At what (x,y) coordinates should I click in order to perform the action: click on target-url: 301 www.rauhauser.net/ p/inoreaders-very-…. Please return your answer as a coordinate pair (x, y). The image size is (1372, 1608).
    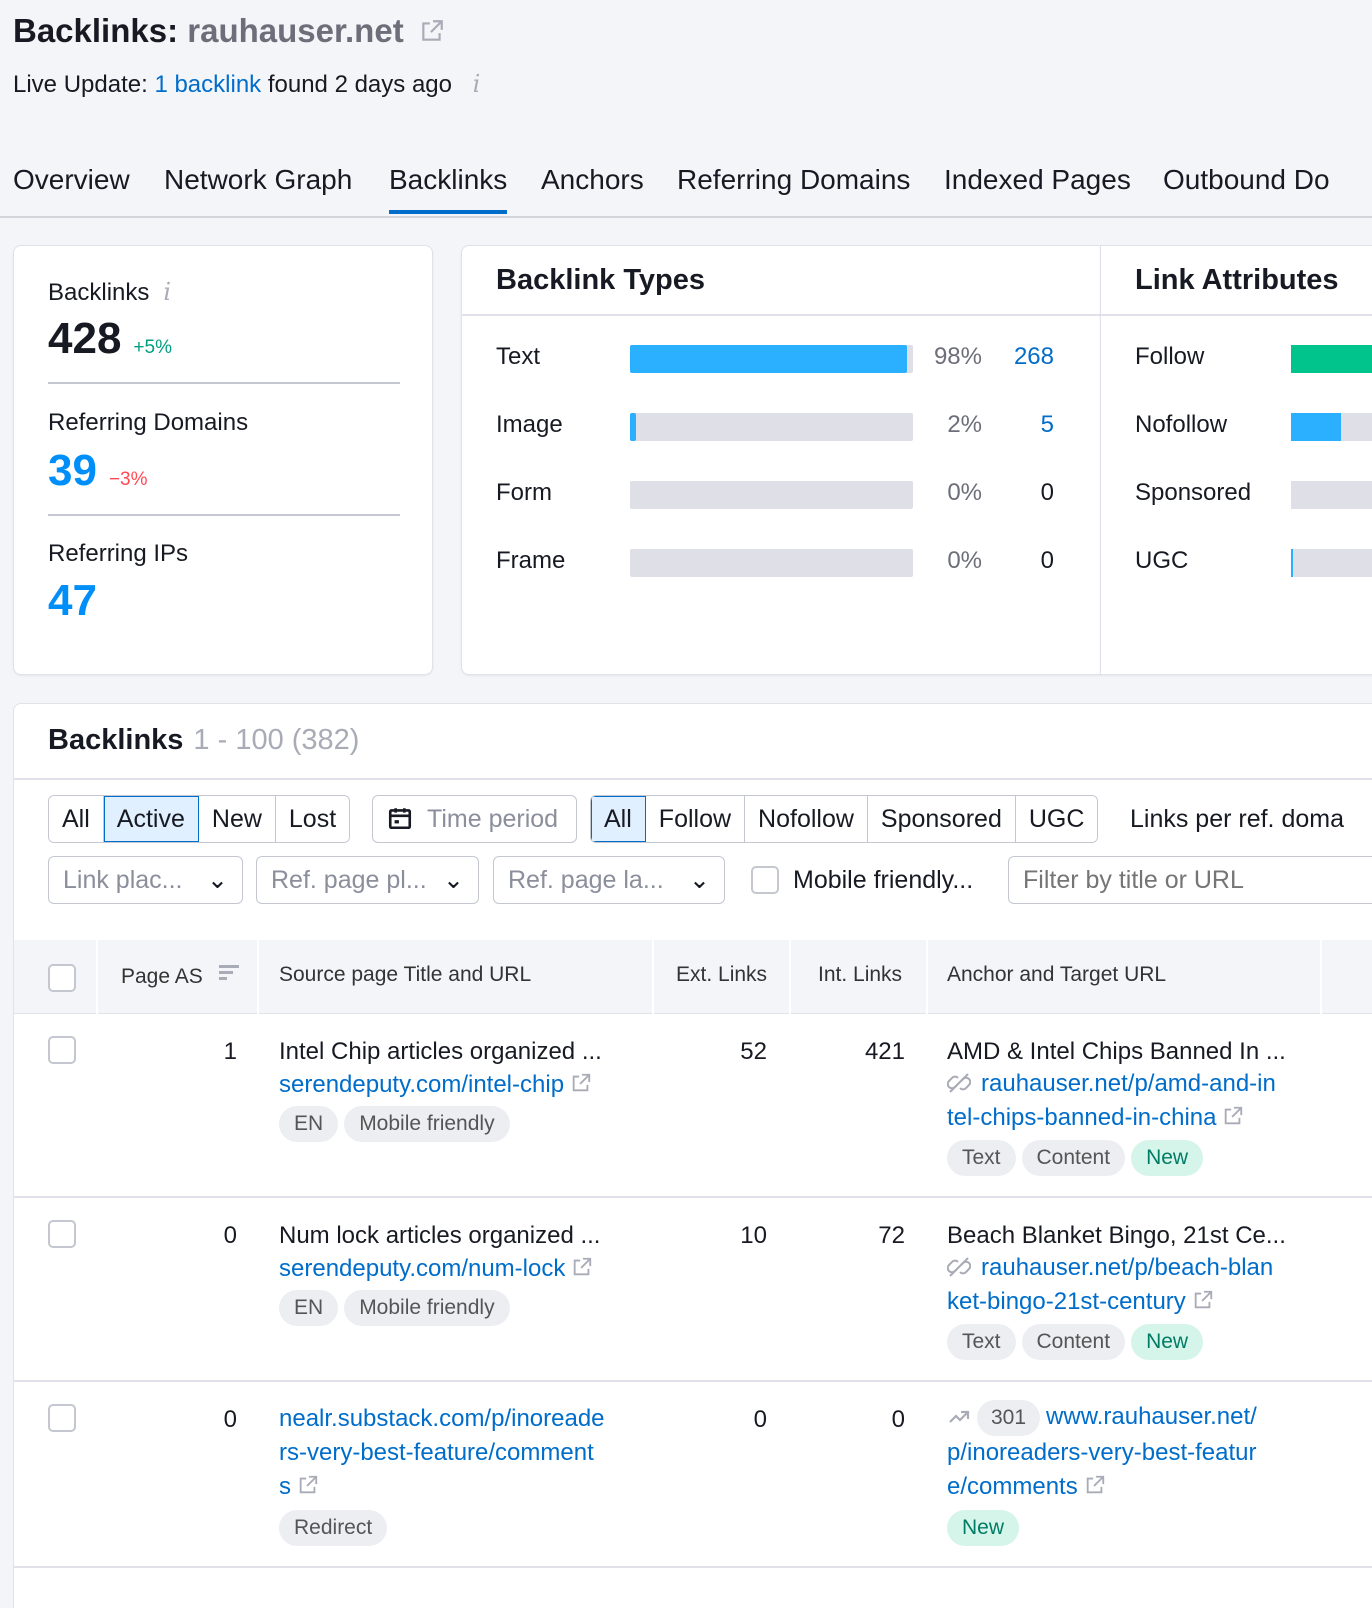
    Looking at the image, I should click on (1102, 1452).